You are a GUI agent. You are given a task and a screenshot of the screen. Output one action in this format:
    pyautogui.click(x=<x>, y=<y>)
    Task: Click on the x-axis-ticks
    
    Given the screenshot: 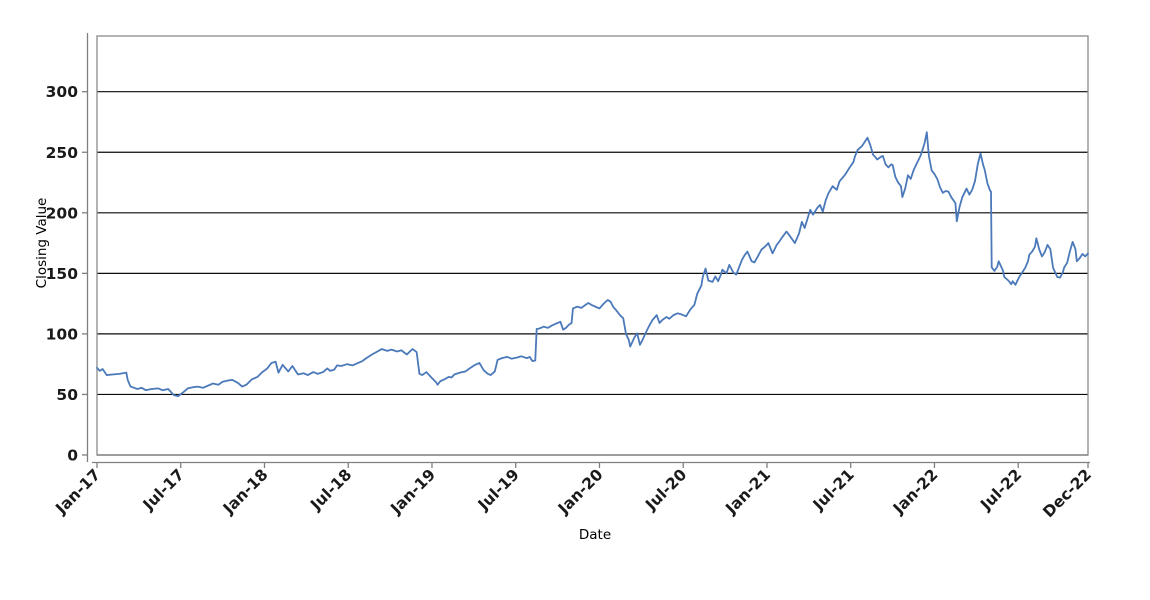 What is the action you would take?
    pyautogui.click(x=592, y=465)
    